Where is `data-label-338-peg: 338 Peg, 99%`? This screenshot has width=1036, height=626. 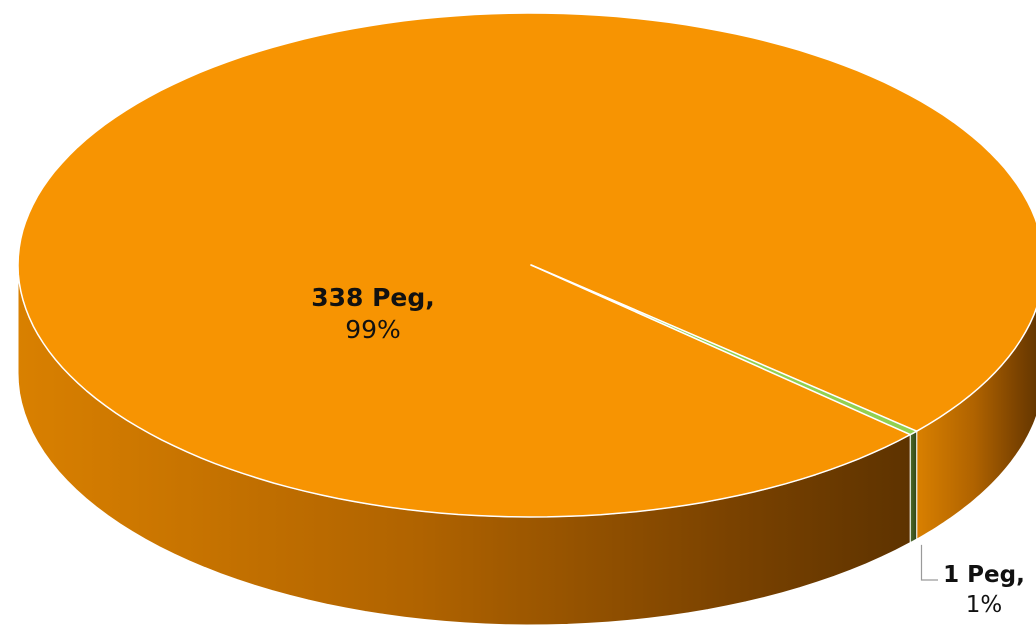
data-label-338-peg: 338 Peg, 99% is located at coordinates (373, 314).